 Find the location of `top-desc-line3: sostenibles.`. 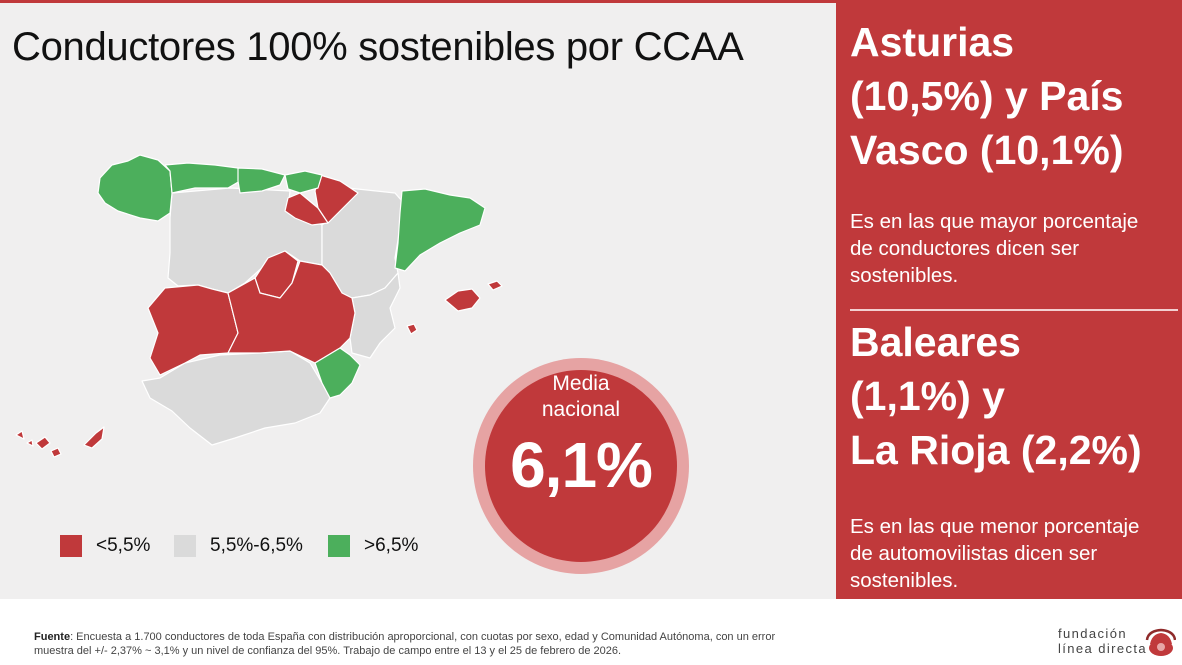

top-desc-line3: sostenibles. is located at coordinates (904, 275).